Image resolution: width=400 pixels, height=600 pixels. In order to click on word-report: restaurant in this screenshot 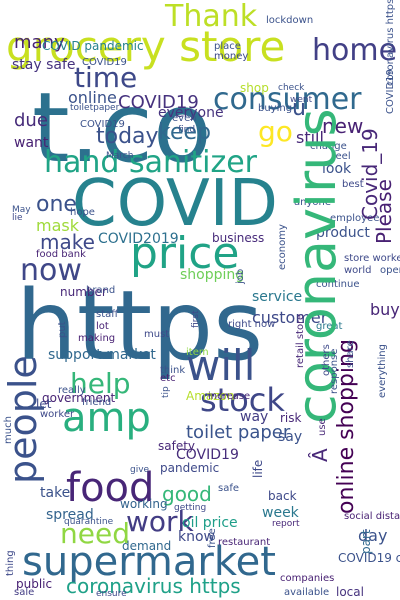, I will do `click(244, 542)`.